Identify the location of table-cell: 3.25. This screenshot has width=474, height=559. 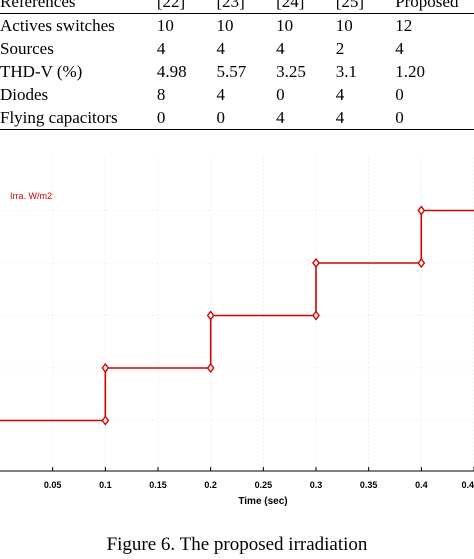
(291, 71).